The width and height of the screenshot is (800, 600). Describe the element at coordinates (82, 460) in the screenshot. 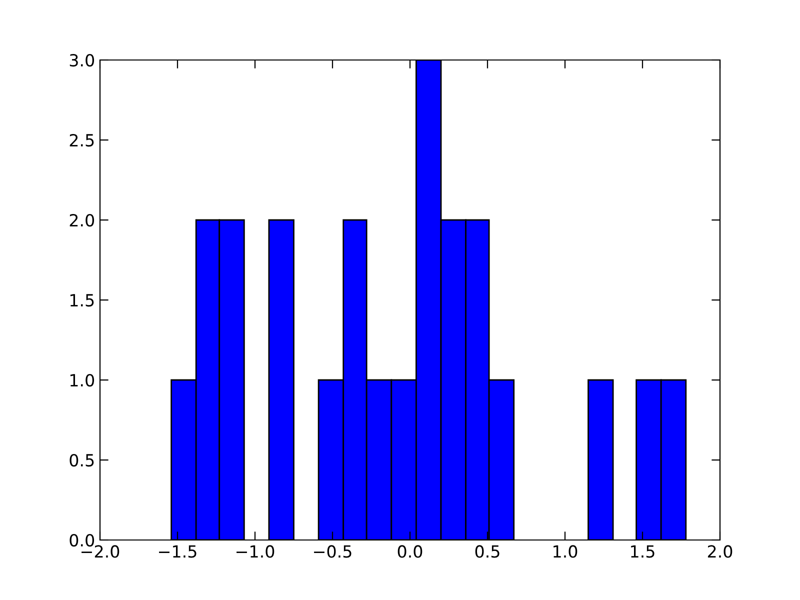

I see `y-tick-label: 0.5` at that location.